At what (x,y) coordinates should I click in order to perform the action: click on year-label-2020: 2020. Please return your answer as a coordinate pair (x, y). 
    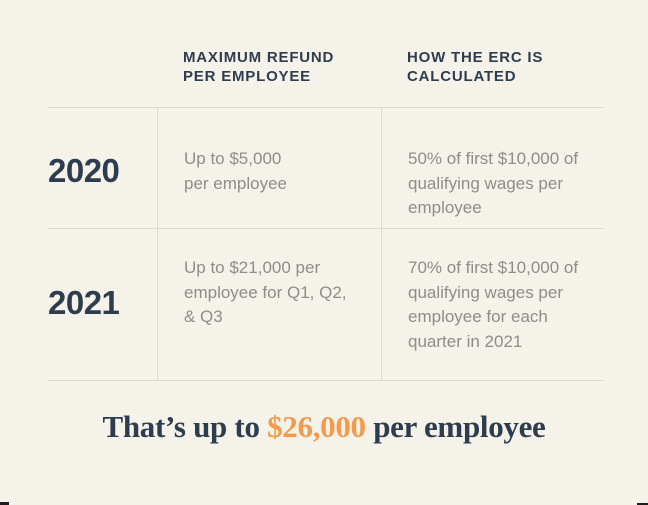
    Looking at the image, I should click on (84, 170).